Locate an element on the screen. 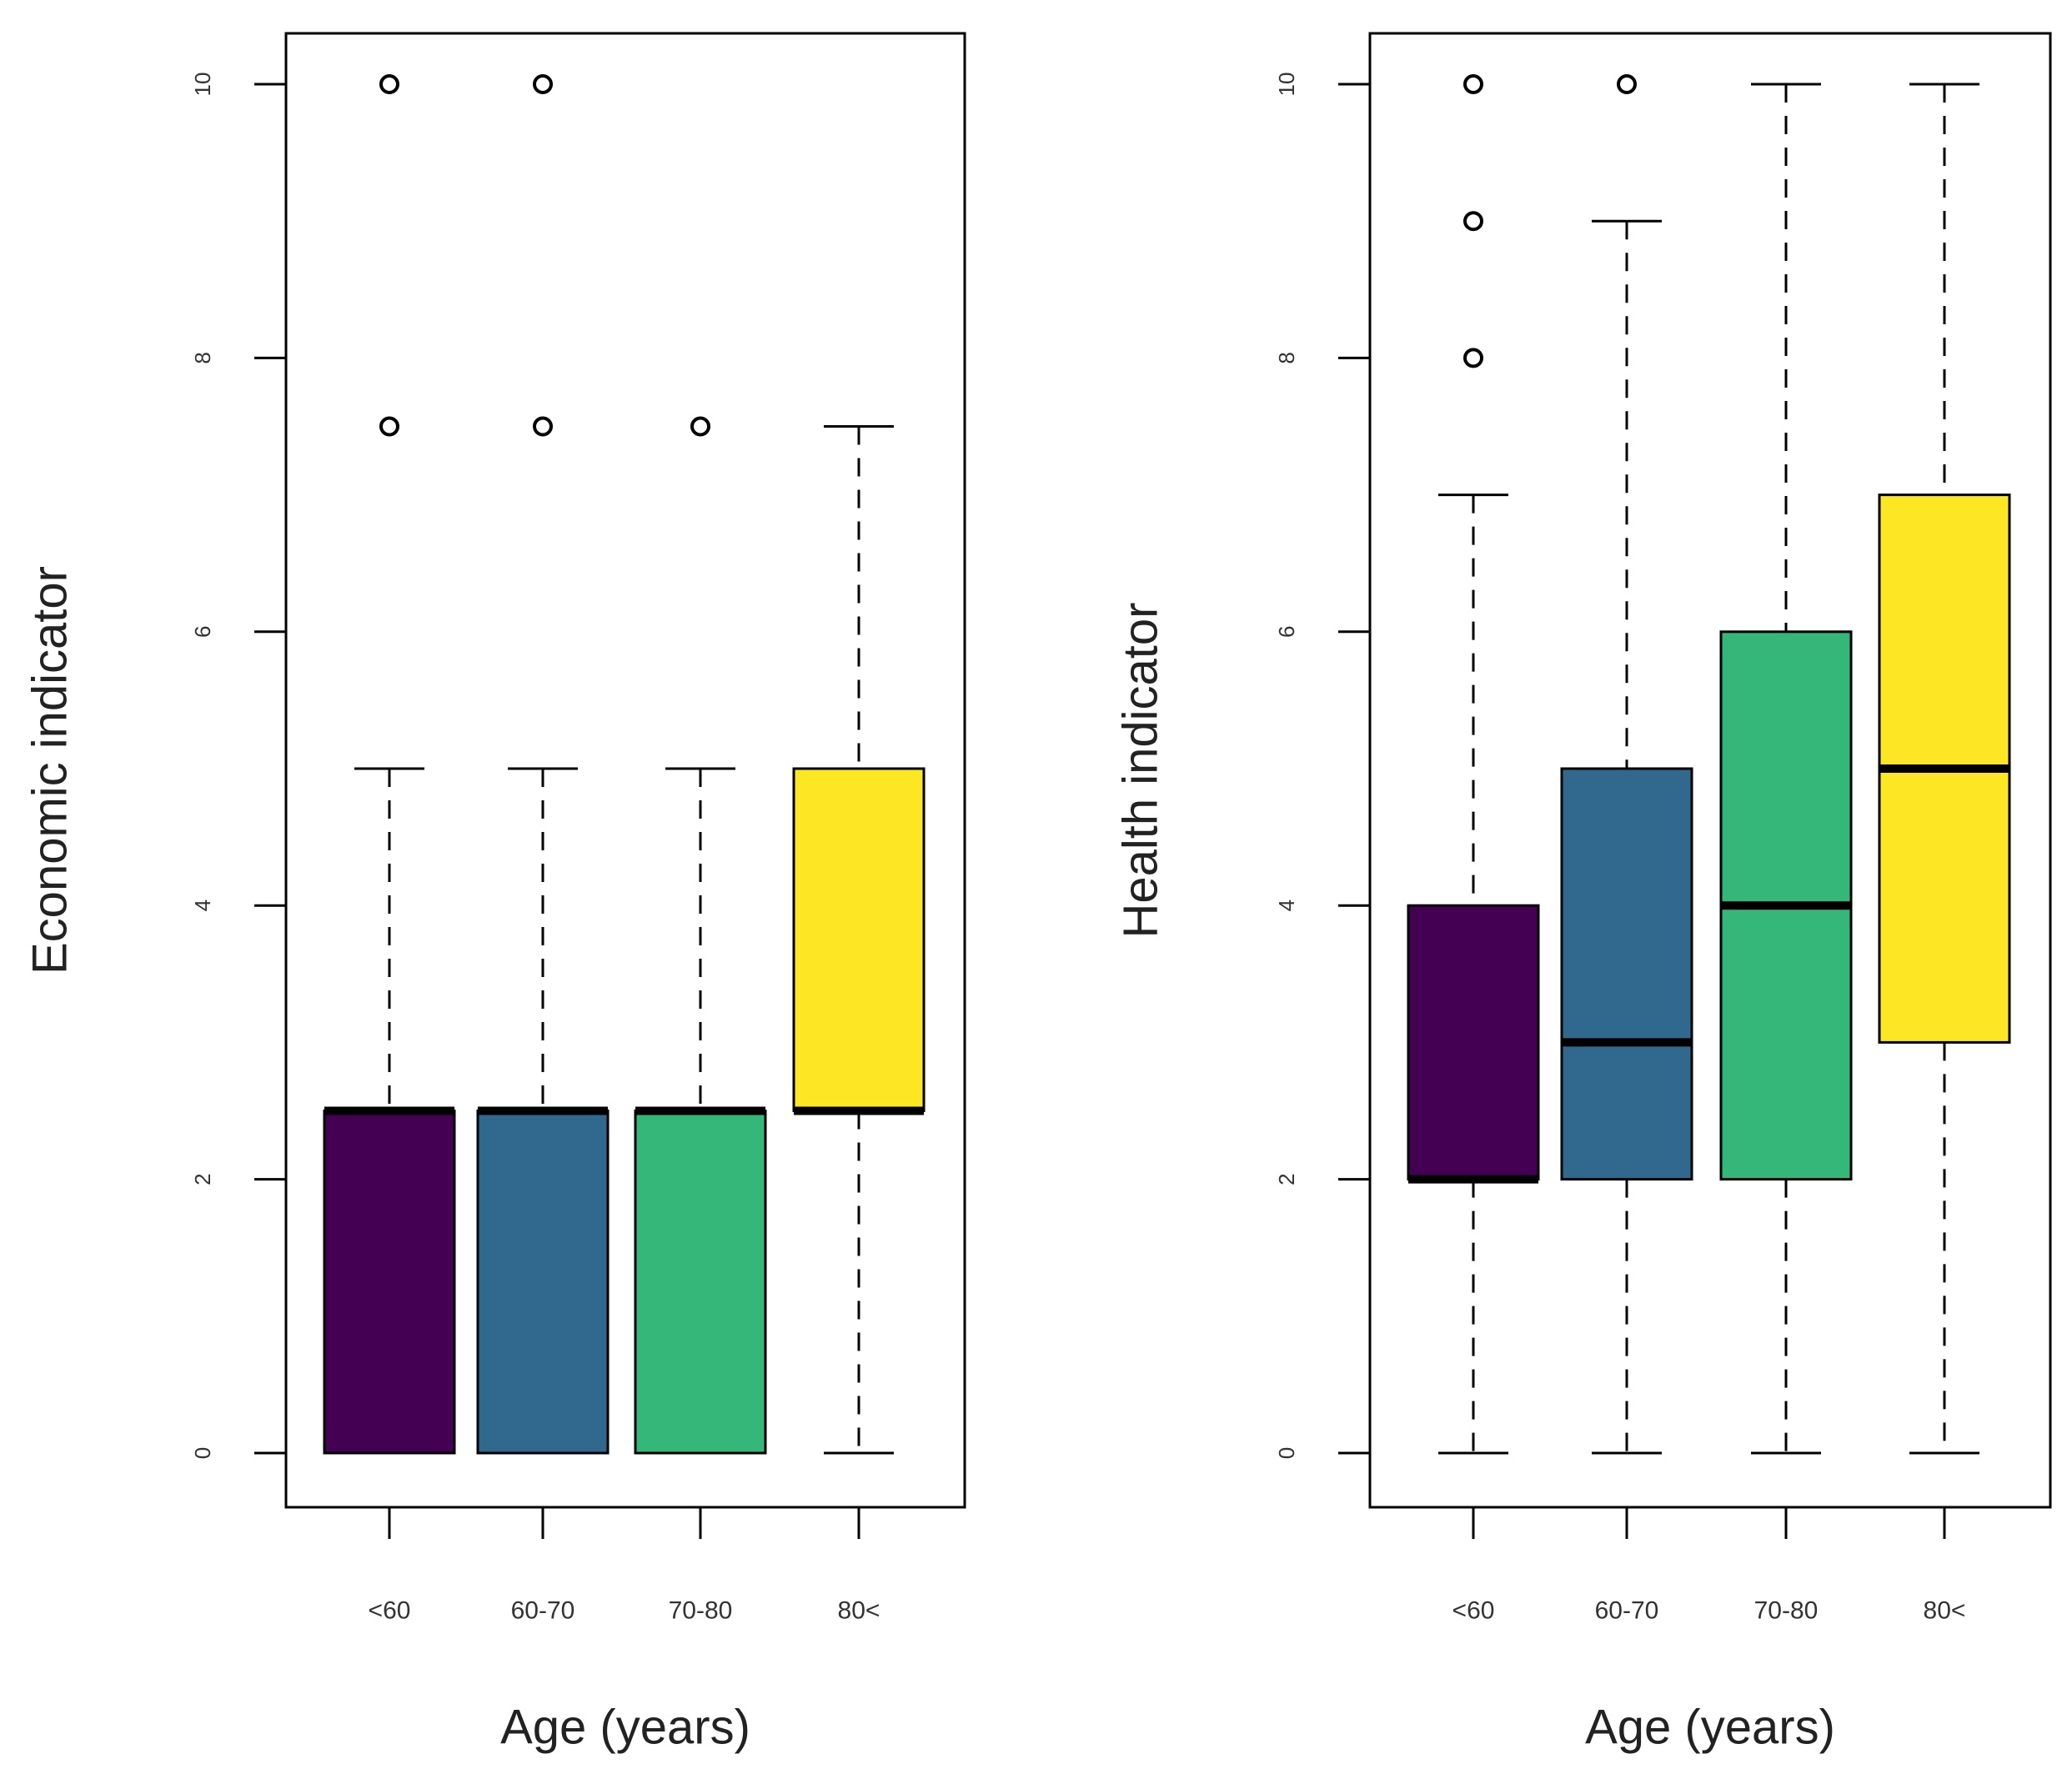 This screenshot has height=1774, width=2072. y-axis-title: Economic indicator is located at coordinates (50, 770).